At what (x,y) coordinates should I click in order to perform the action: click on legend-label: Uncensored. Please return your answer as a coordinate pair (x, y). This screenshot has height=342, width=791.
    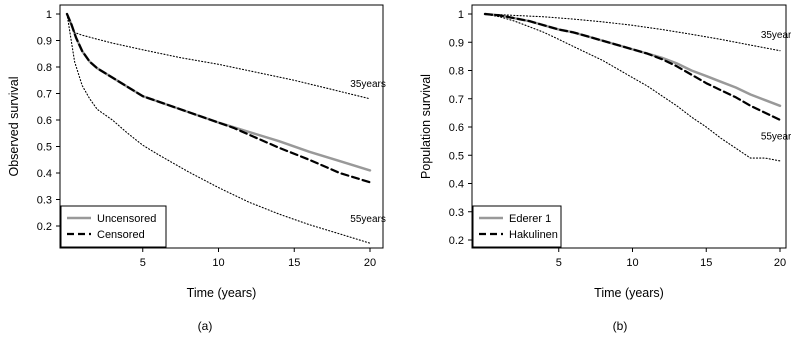
    Looking at the image, I should click on (126, 219).